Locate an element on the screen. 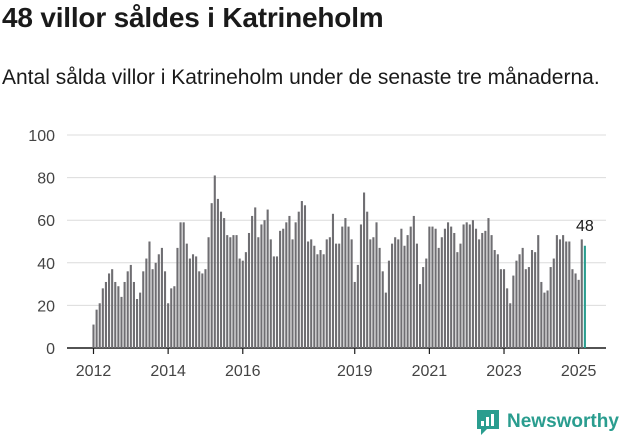 The height and width of the screenshot is (439, 631). x-tick-label: 2023 is located at coordinates (504, 371).